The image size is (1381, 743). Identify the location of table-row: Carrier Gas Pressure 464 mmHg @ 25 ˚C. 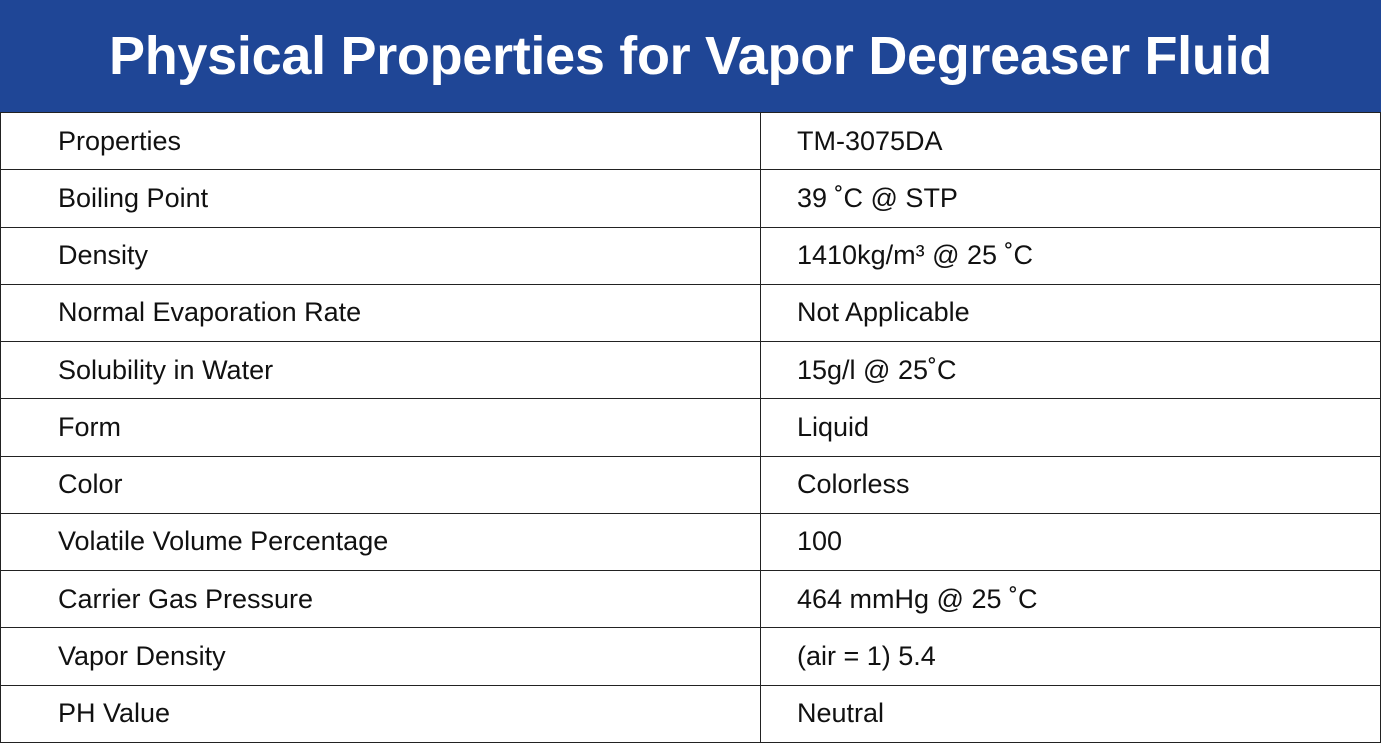
(690, 599).